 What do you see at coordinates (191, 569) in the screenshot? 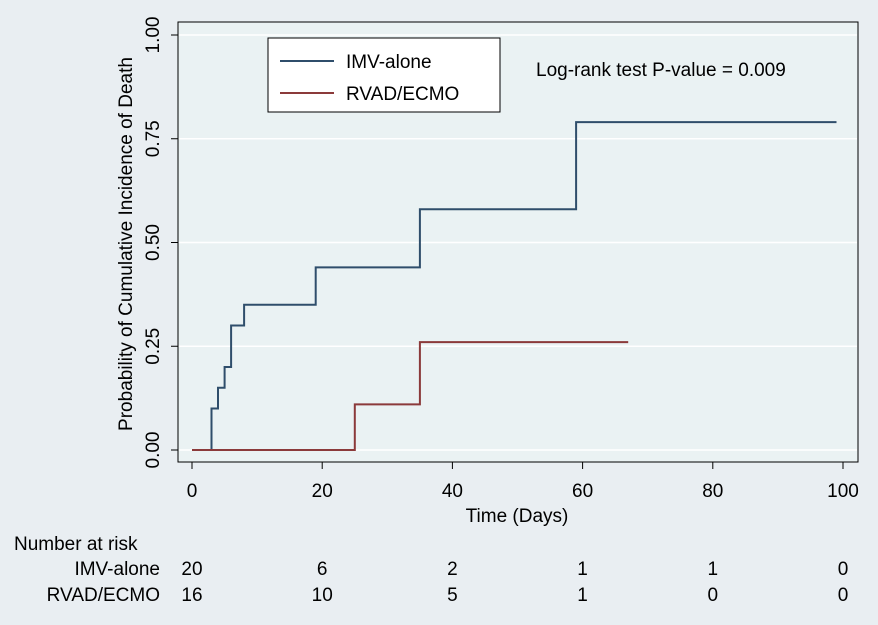
I see `risk-value: 20` at bounding box center [191, 569].